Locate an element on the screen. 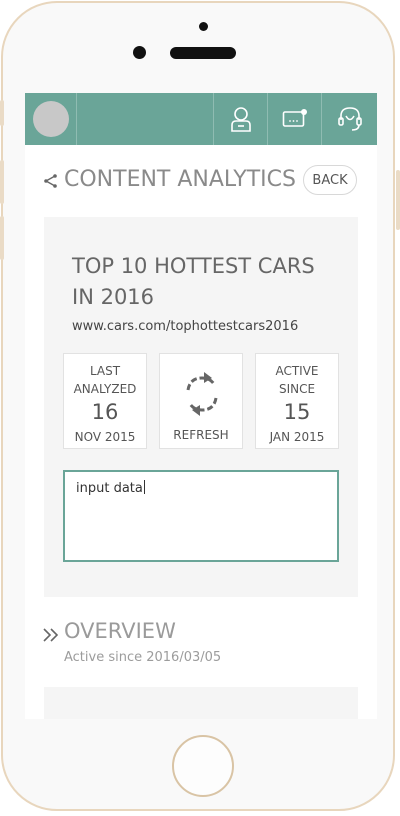  refresh-icon is located at coordinates (202, 394).